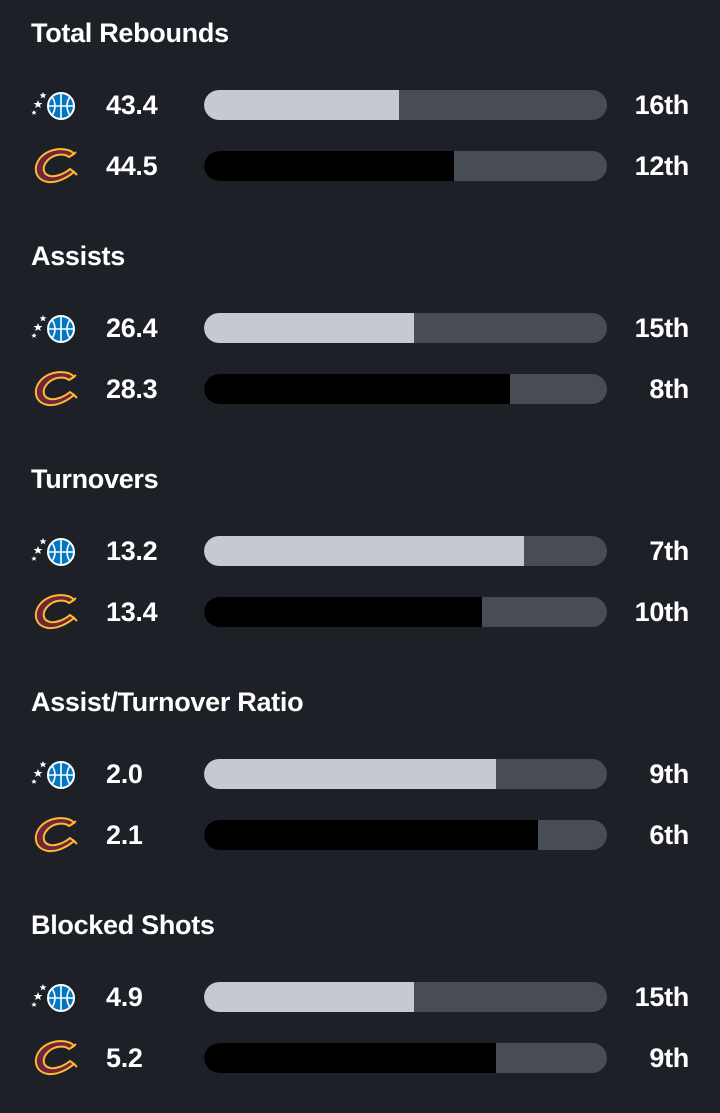  What do you see at coordinates (669, 551) in the screenshot?
I see `league-rank: 7th` at bounding box center [669, 551].